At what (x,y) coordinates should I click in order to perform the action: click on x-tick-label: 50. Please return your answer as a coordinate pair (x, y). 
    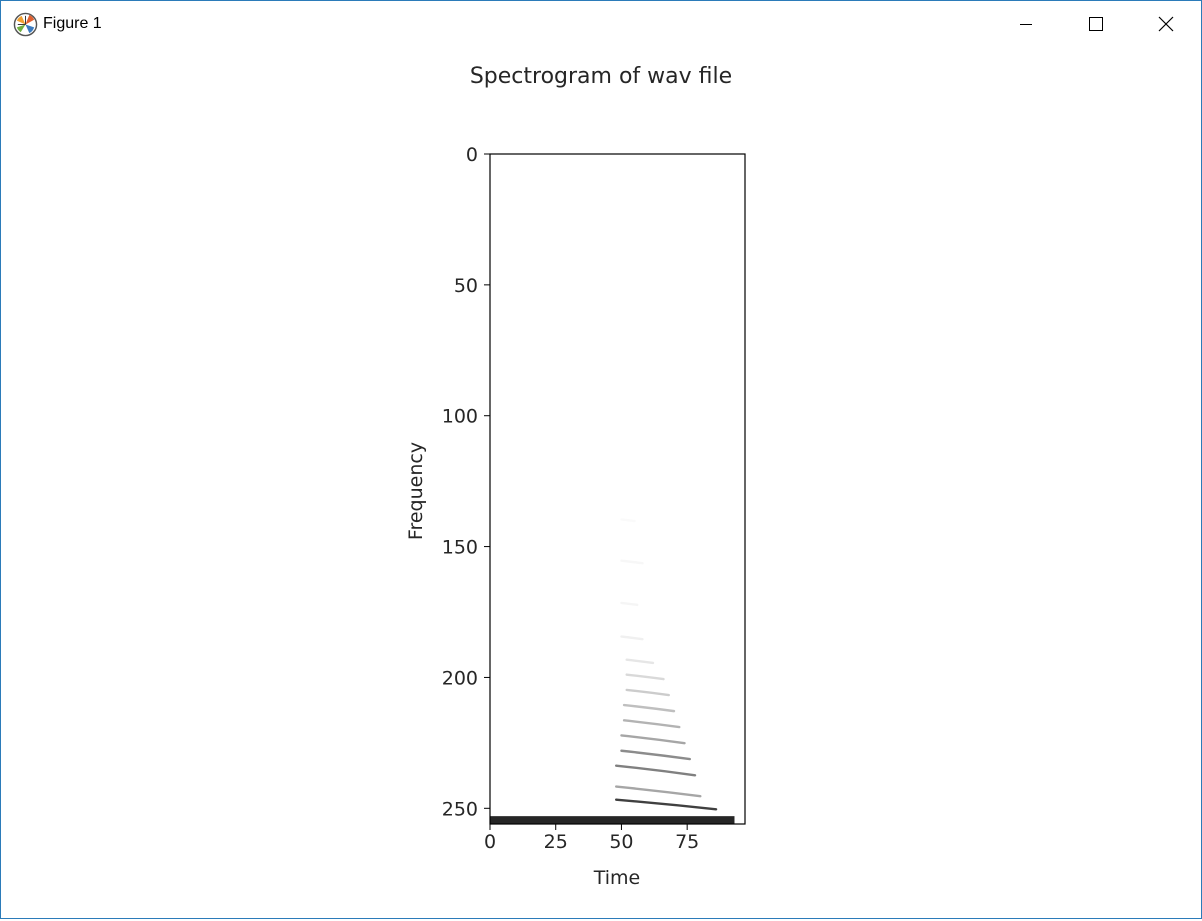
    Looking at the image, I should click on (621, 842).